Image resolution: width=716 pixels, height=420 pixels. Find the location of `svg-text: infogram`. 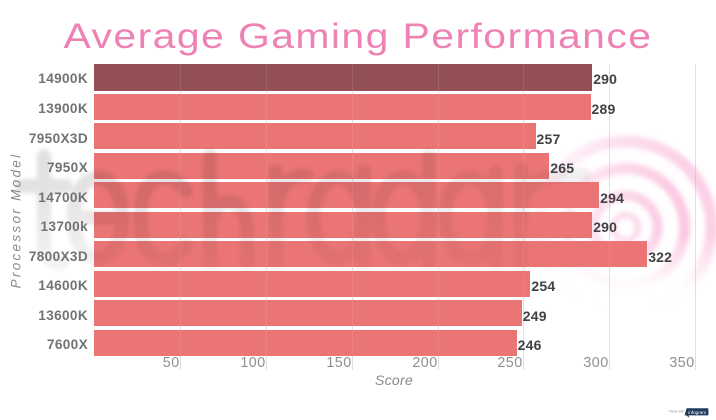

svg-text: infogram is located at coordinates (697, 412).